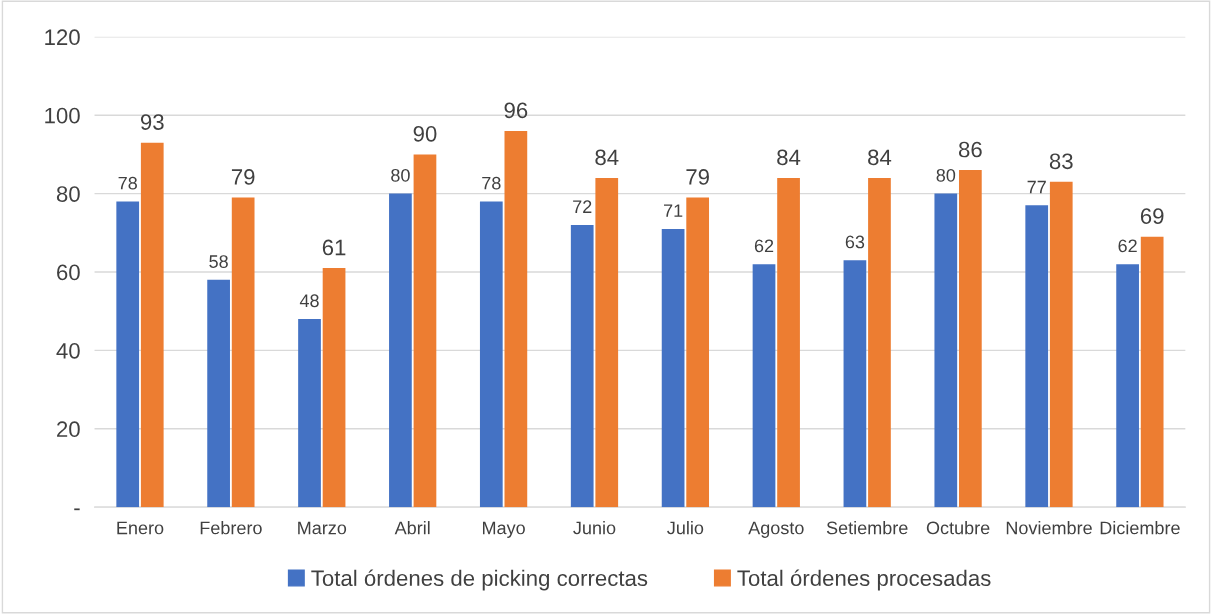 This screenshot has height=614, width=1212. What do you see at coordinates (412, 528) in the screenshot?
I see `x-tick-label: Abril` at bounding box center [412, 528].